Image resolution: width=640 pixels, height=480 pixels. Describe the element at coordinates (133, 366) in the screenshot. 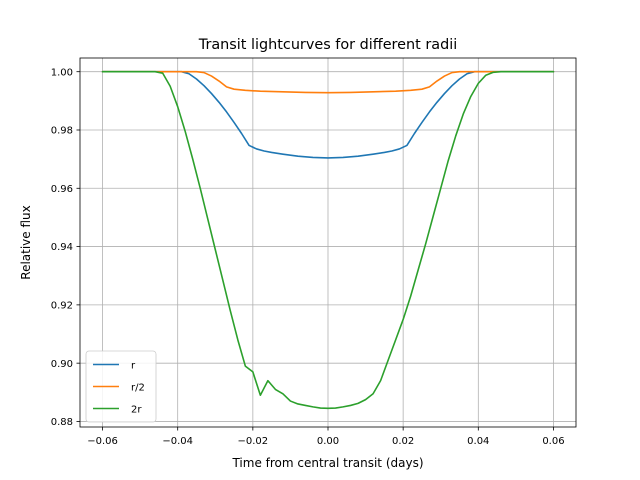

I see `legend-label: r` at that location.